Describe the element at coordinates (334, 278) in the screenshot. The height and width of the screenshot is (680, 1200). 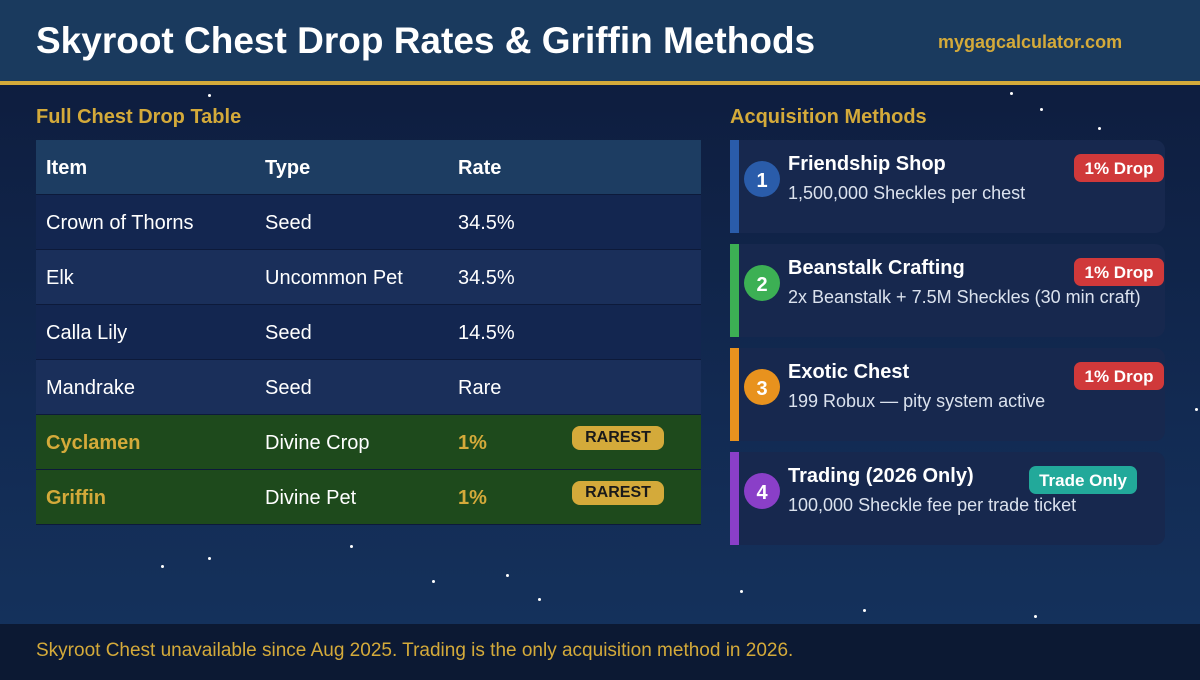
I see `type-cell: Uncommon Pet` at that location.